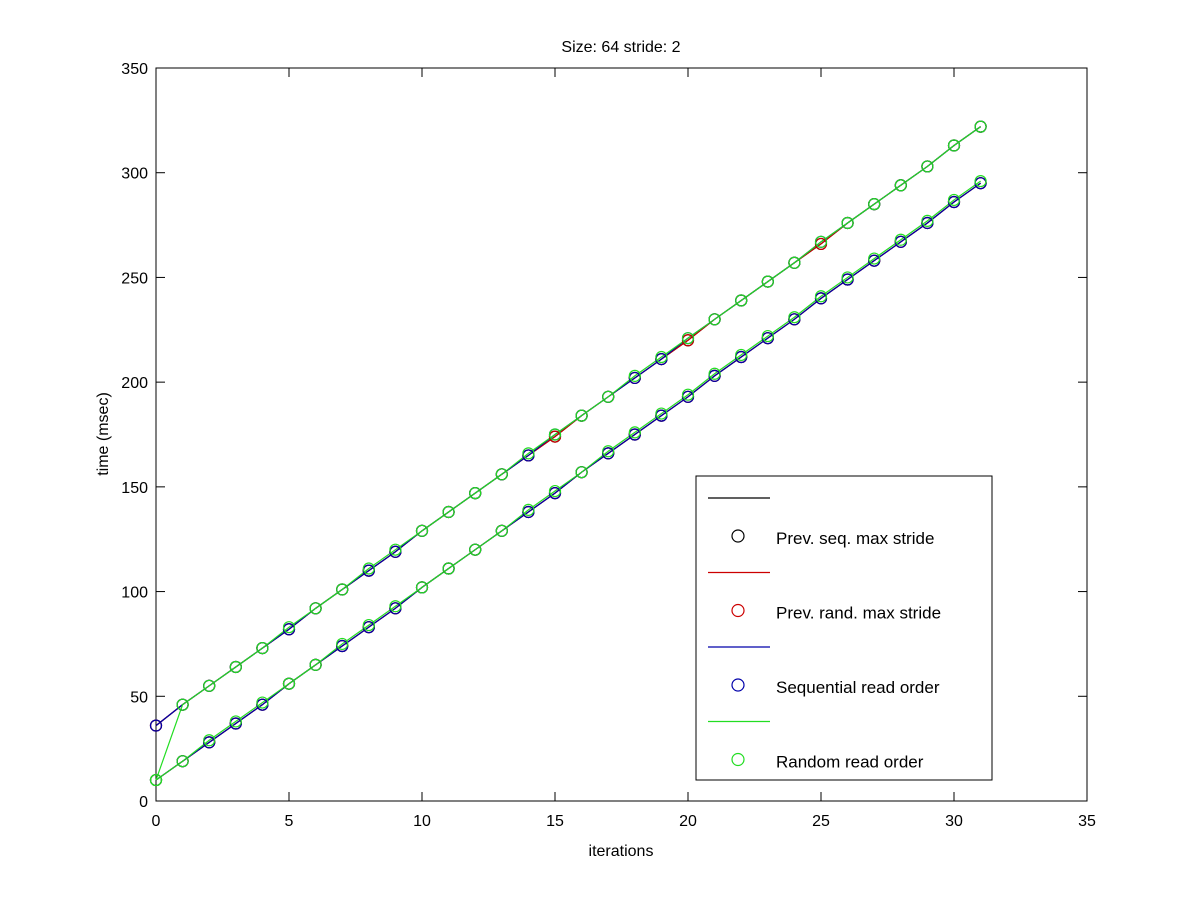 This screenshot has height=900, width=1201. I want to click on y-axis-label: time (msec), so click(103, 434).